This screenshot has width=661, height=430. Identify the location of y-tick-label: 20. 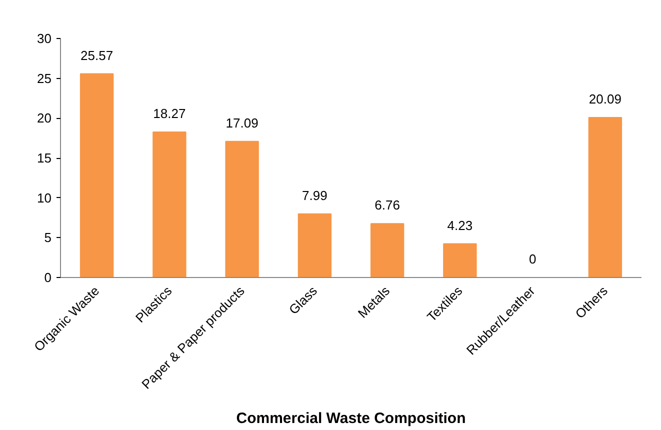
(44, 118).